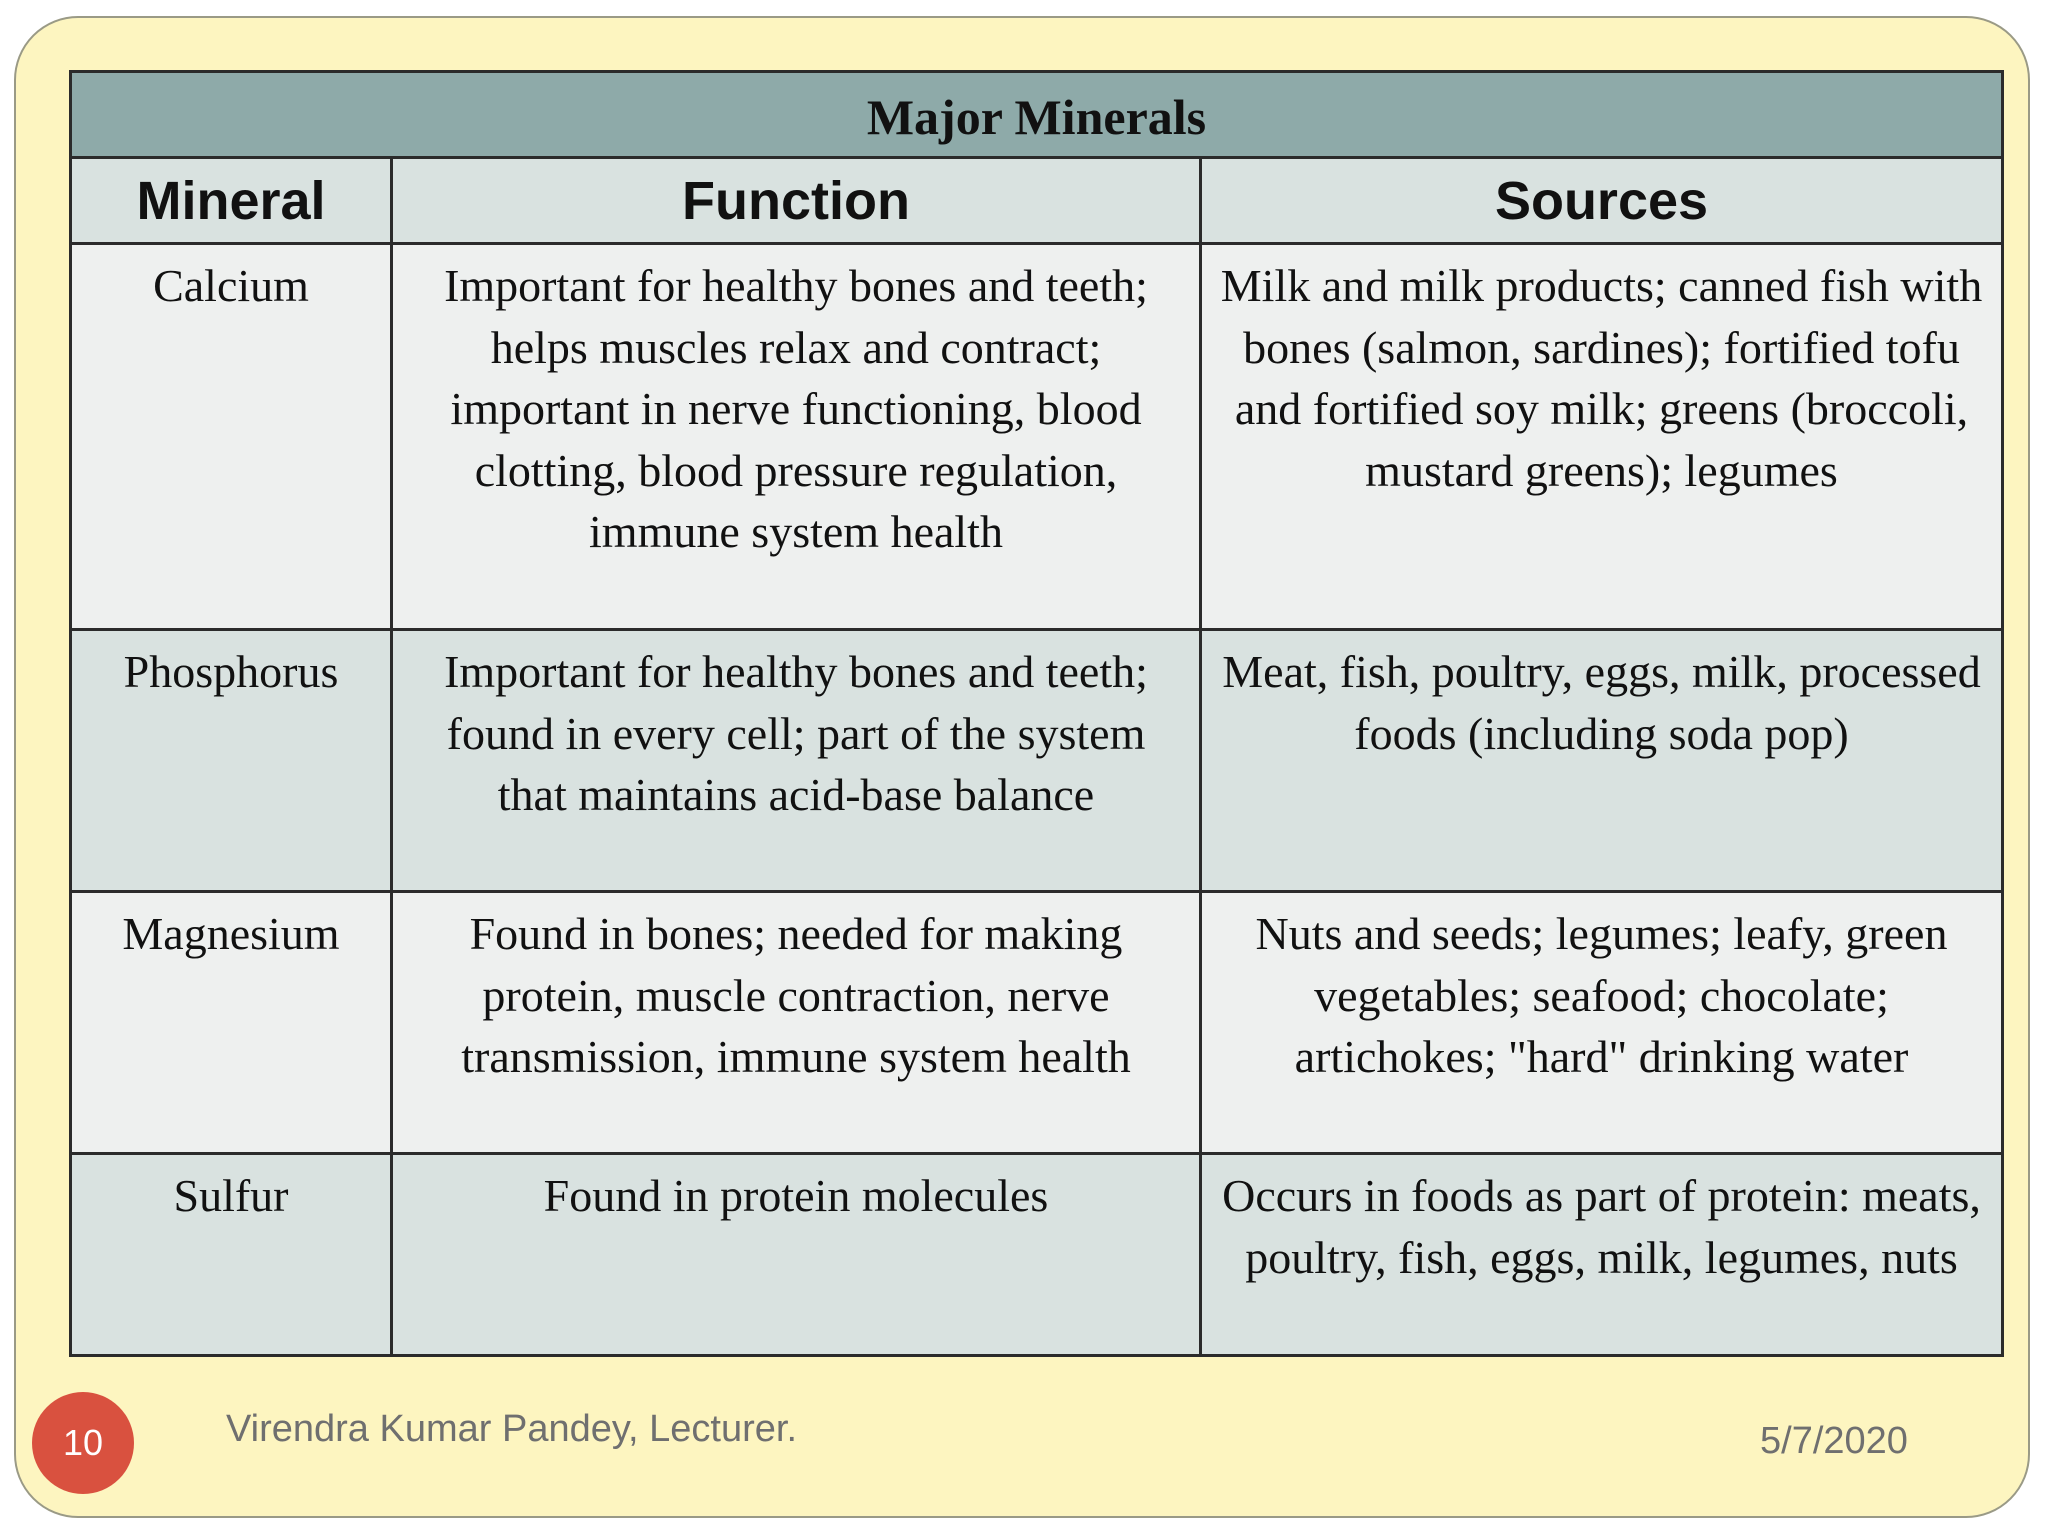 The width and height of the screenshot is (2048, 1536). I want to click on mineral-cell: Phosphorus, so click(231, 760).